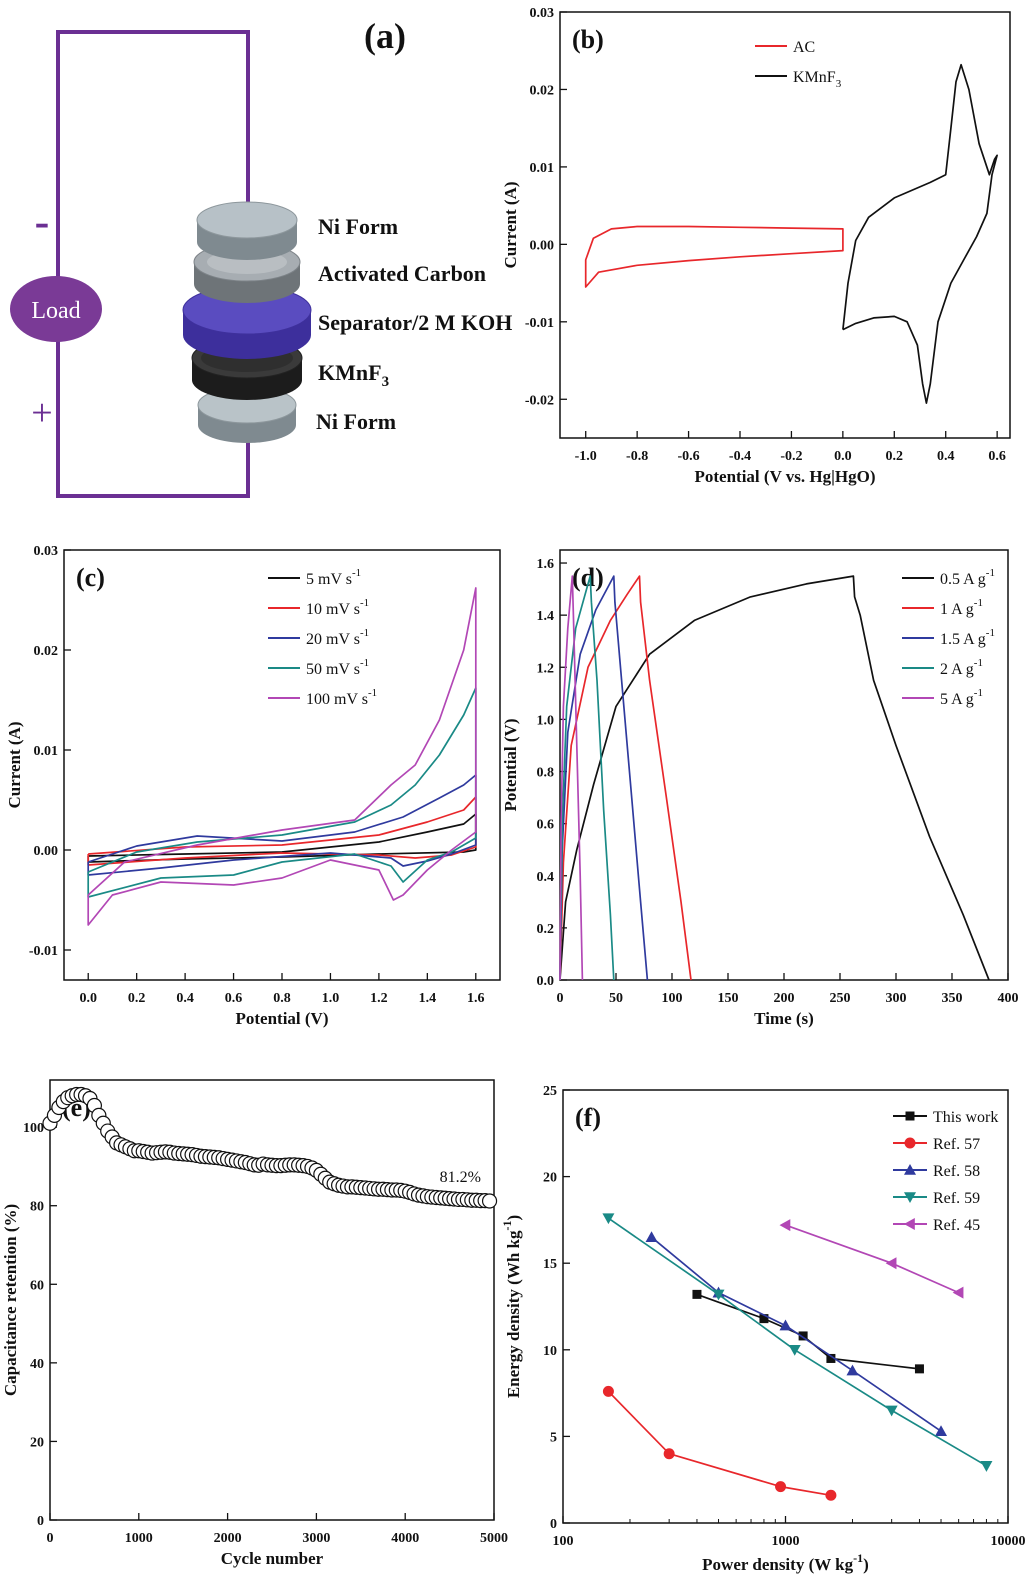 This screenshot has height=1591, width=1032. What do you see at coordinates (843, 456) in the screenshot?
I see `x-tick-label: 0.0` at bounding box center [843, 456].